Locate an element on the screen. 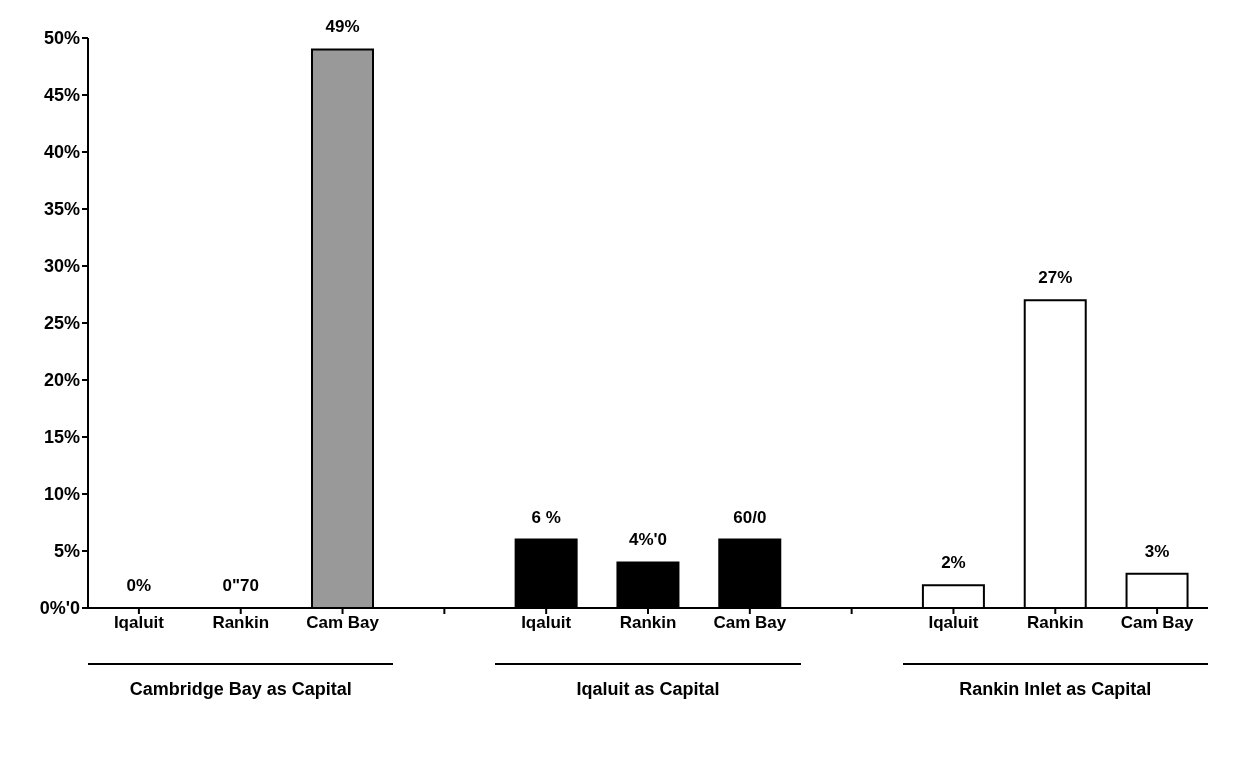 The height and width of the screenshot is (761, 1246). y-tick-label: 0%'0 is located at coordinates (59, 608).